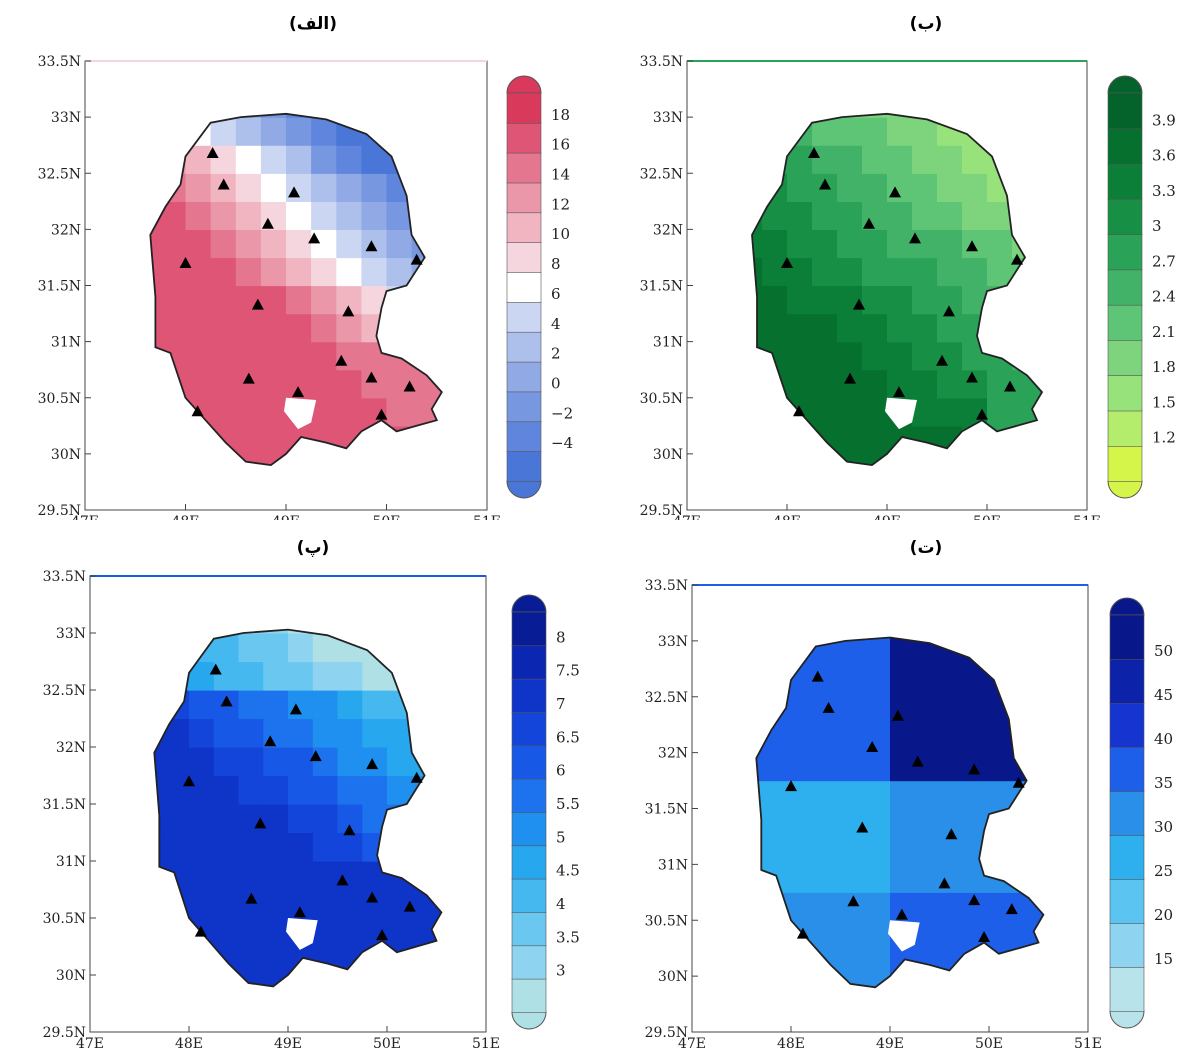 The image size is (1186, 1050). What do you see at coordinates (1164, 367) in the screenshot?
I see `colorbar-label: 1.8` at bounding box center [1164, 367].